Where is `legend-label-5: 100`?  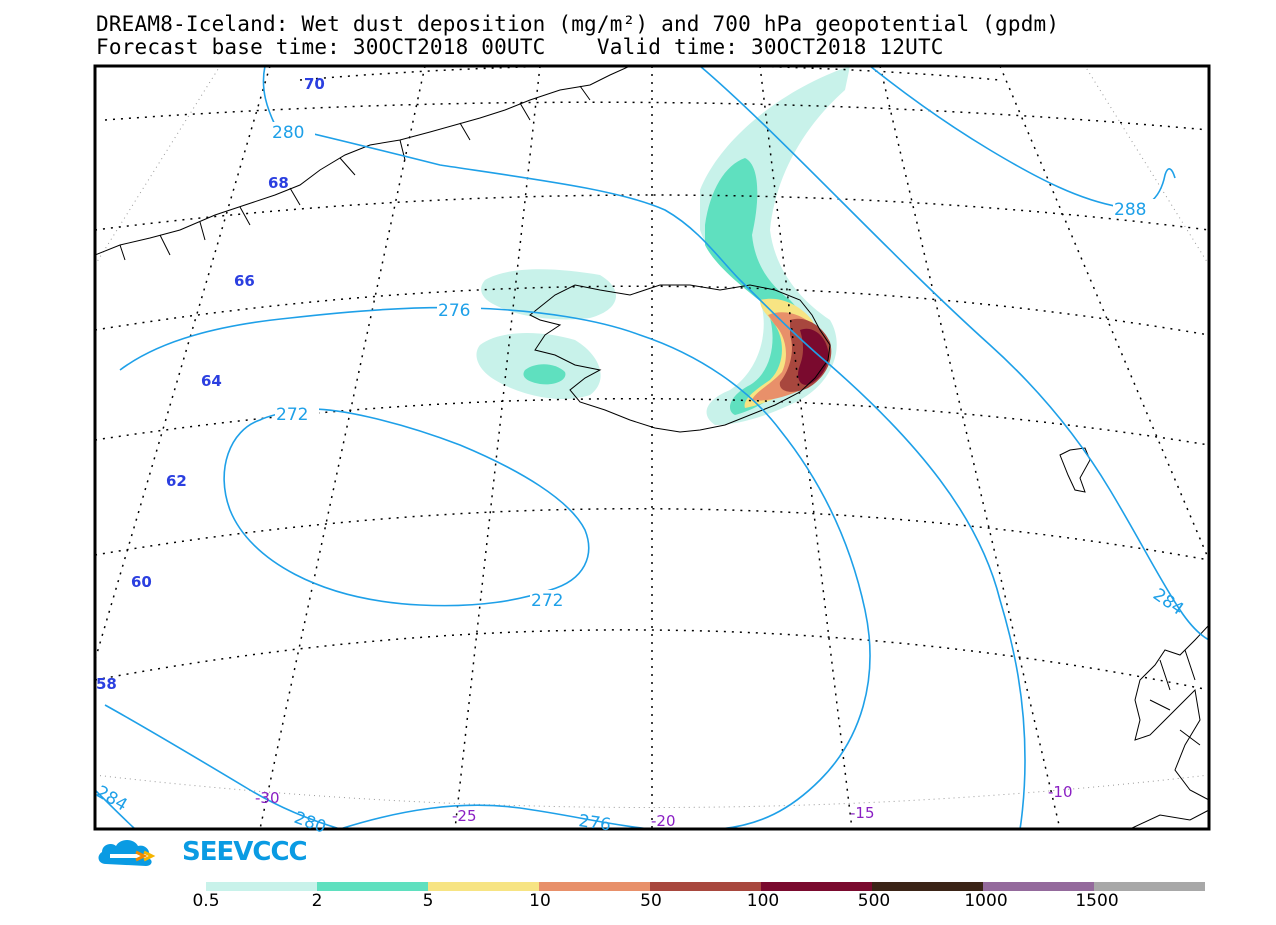 legend-label-5: 100 is located at coordinates (763, 901).